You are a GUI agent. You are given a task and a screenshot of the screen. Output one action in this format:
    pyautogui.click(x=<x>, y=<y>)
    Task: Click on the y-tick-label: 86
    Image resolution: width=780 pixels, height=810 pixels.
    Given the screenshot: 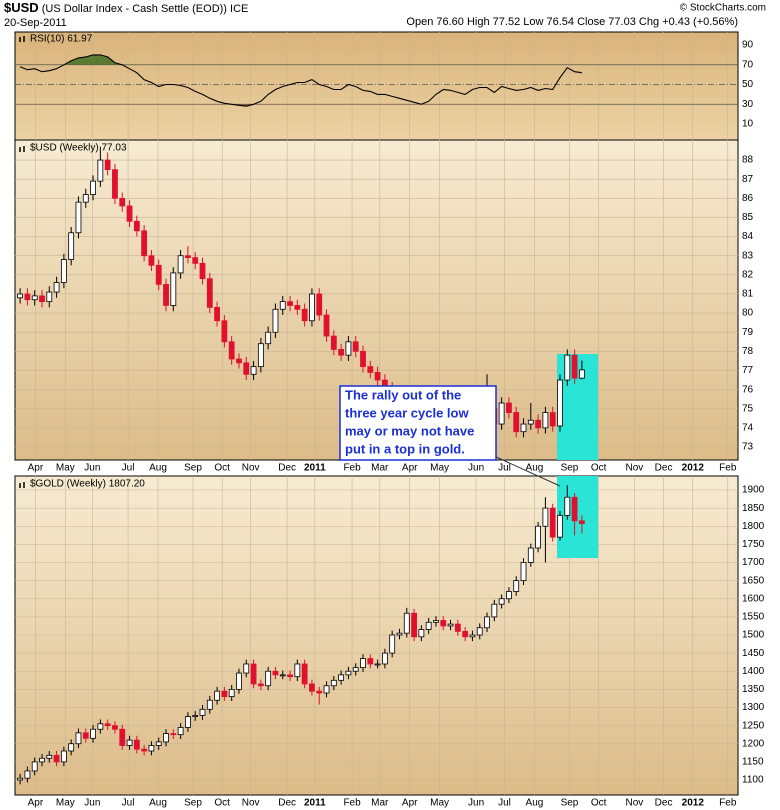 What is the action you would take?
    pyautogui.click(x=748, y=198)
    